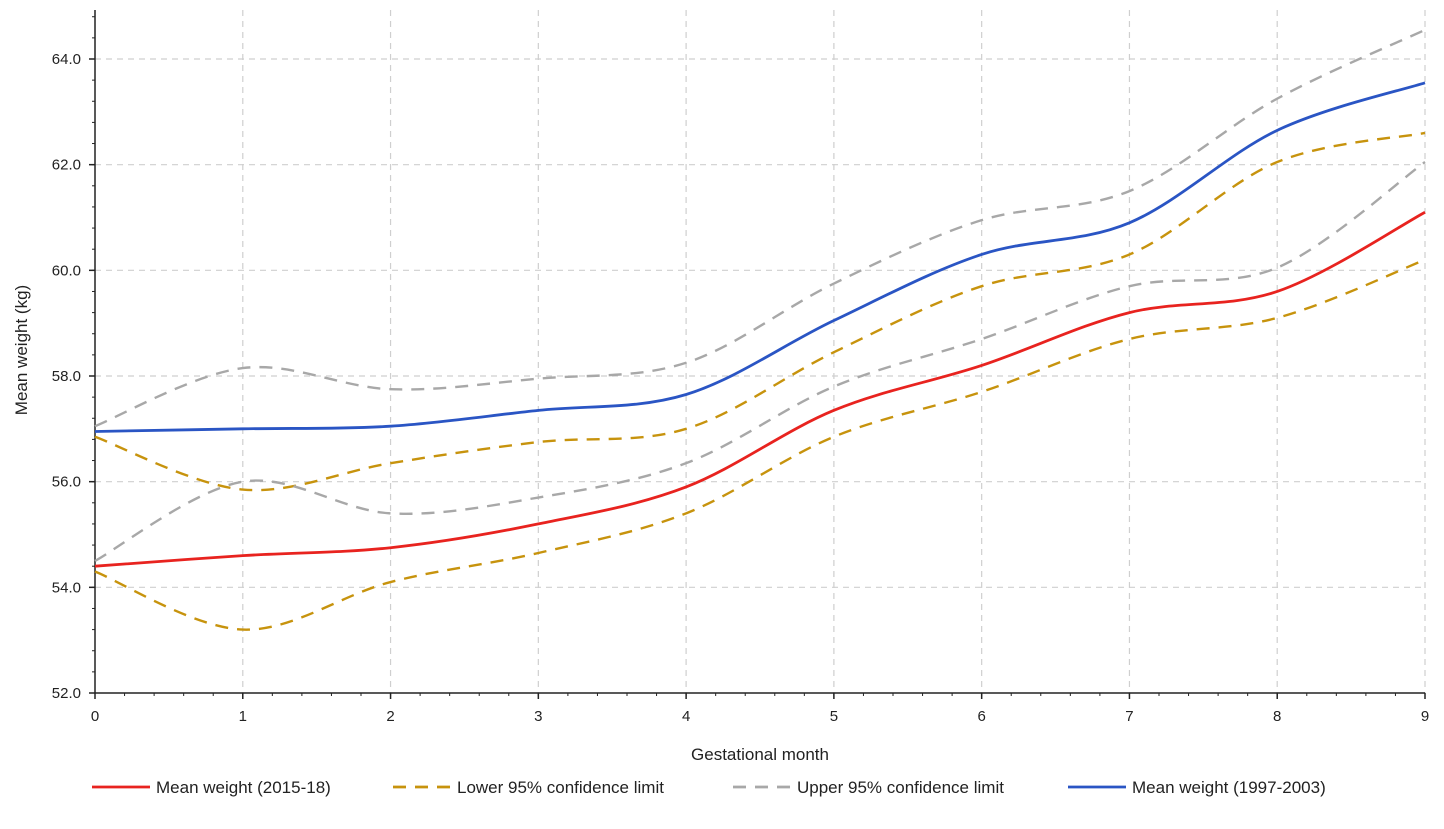 Image resolution: width=1444 pixels, height=829 pixels. I want to click on x-tick-label: 4, so click(686, 716).